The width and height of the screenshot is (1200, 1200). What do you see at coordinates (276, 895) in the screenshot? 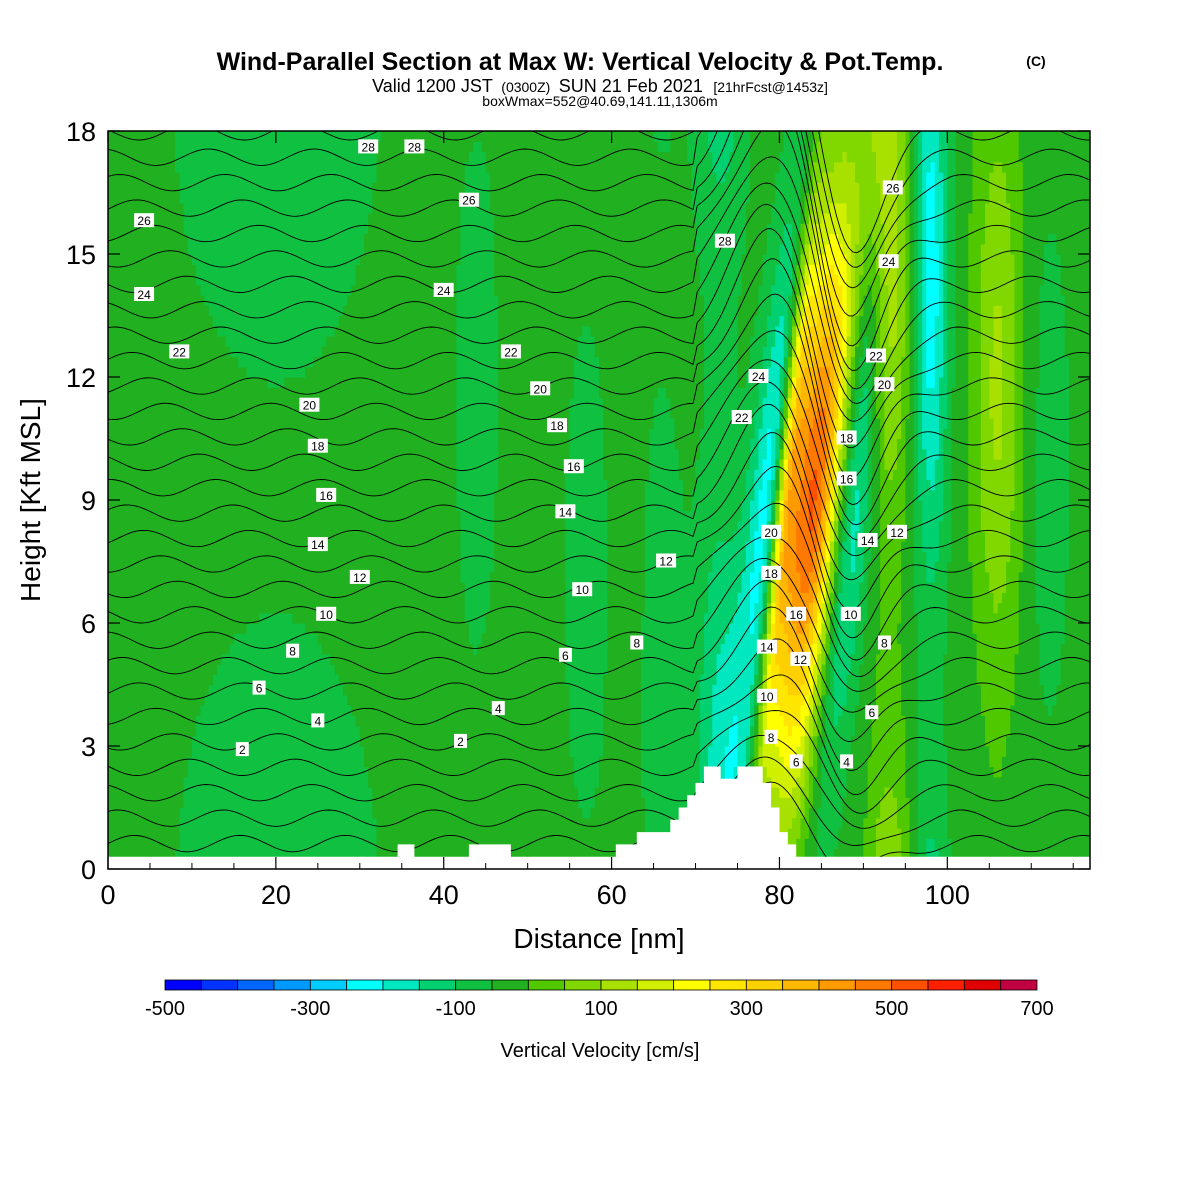
I see `x-tick-label: 20` at bounding box center [276, 895].